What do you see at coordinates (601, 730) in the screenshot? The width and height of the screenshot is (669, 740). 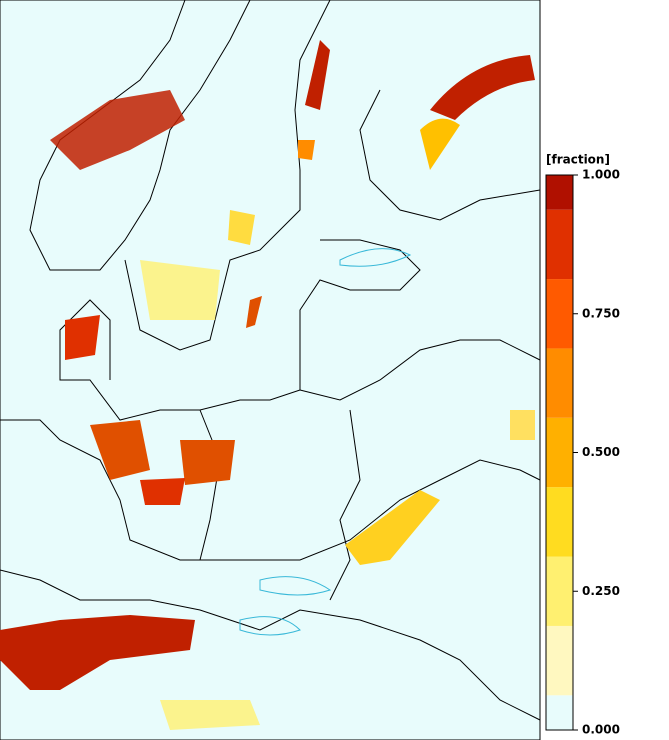 I see `colorbar-tick-label: 0.000` at bounding box center [601, 730].